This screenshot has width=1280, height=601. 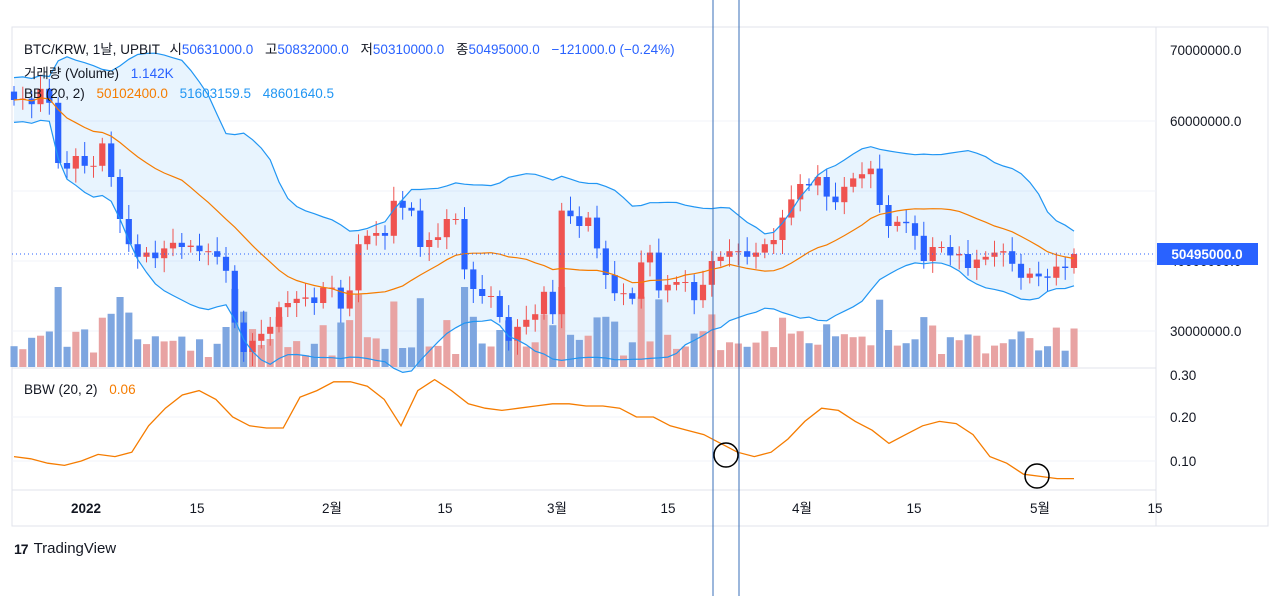 I want to click on last-price-badge-label: 50495000.0, so click(x=1206, y=254).